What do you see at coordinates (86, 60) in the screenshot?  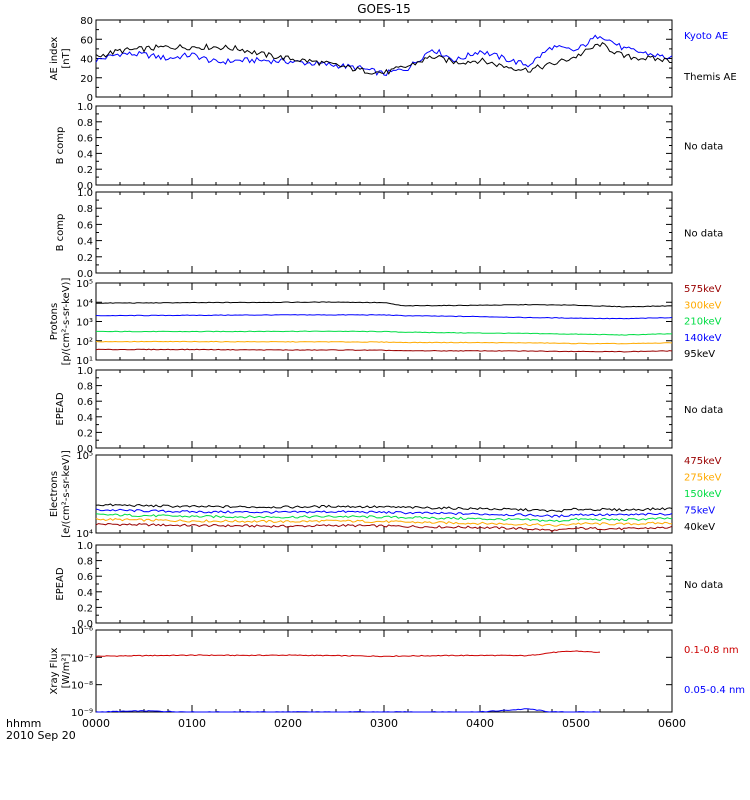 I see `y-tick-label: 40` at bounding box center [86, 60].